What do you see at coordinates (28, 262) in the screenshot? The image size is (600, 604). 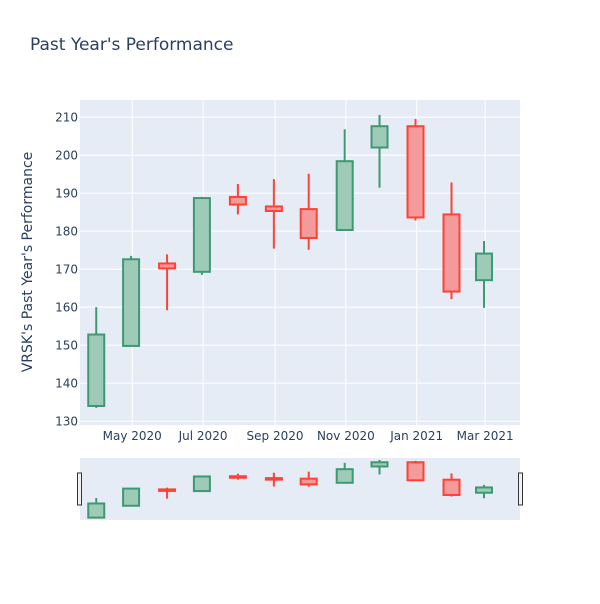 I see `y-axis-label: VRSK's Past Year's Performance` at bounding box center [28, 262].